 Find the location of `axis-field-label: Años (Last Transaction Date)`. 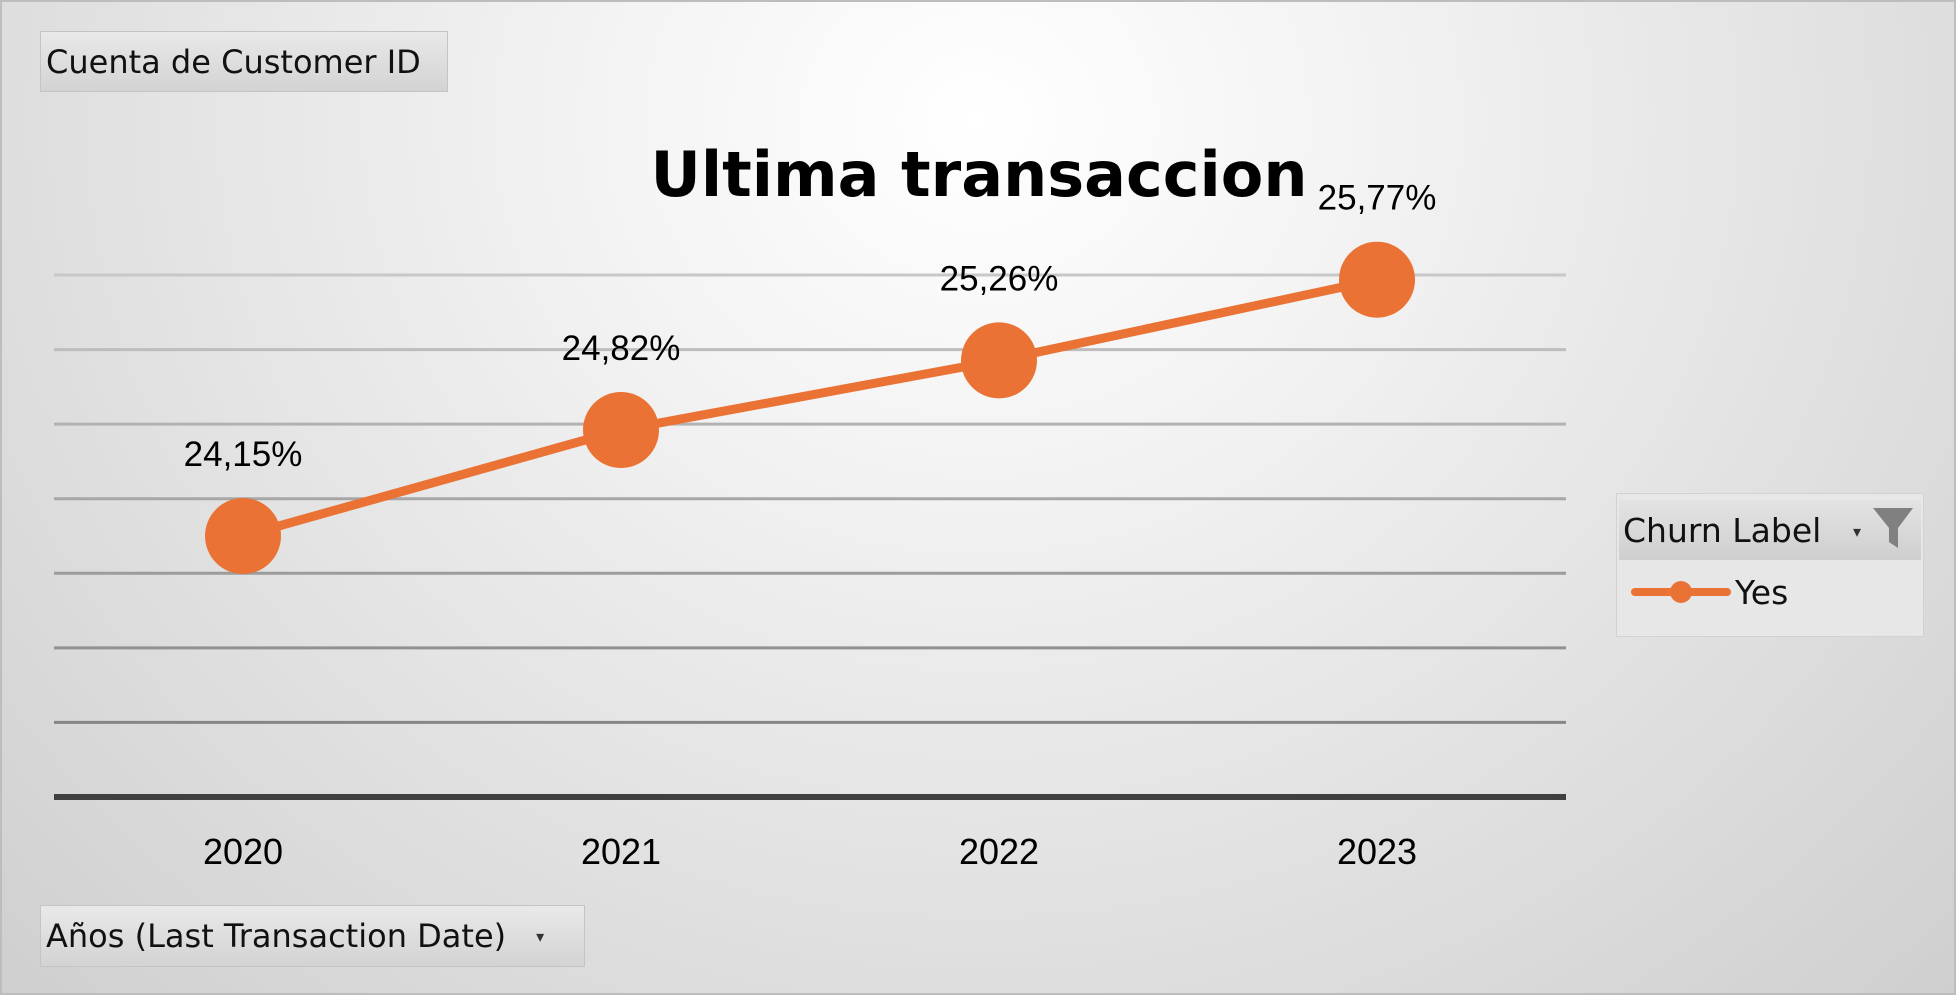

axis-field-label: Años (Last Transaction Date) is located at coordinates (276, 936).